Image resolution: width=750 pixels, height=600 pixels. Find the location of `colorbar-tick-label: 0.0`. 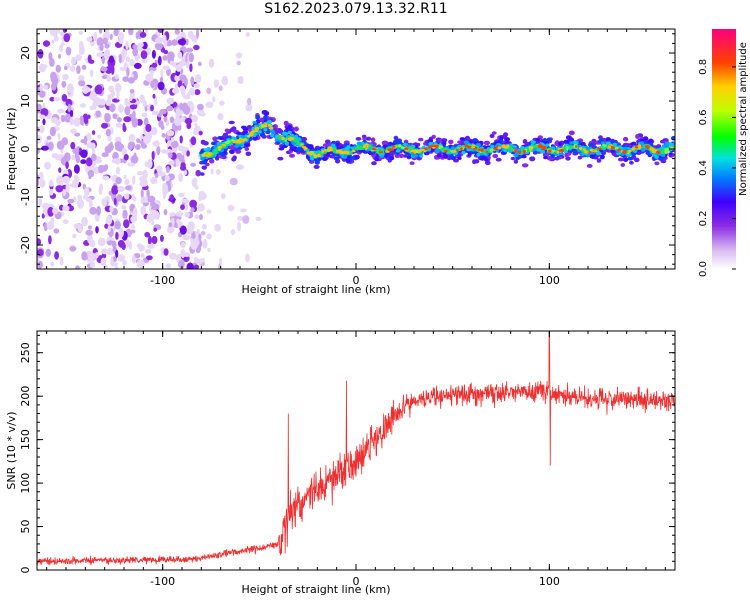

colorbar-tick-label: 0.0 is located at coordinates (703, 269).